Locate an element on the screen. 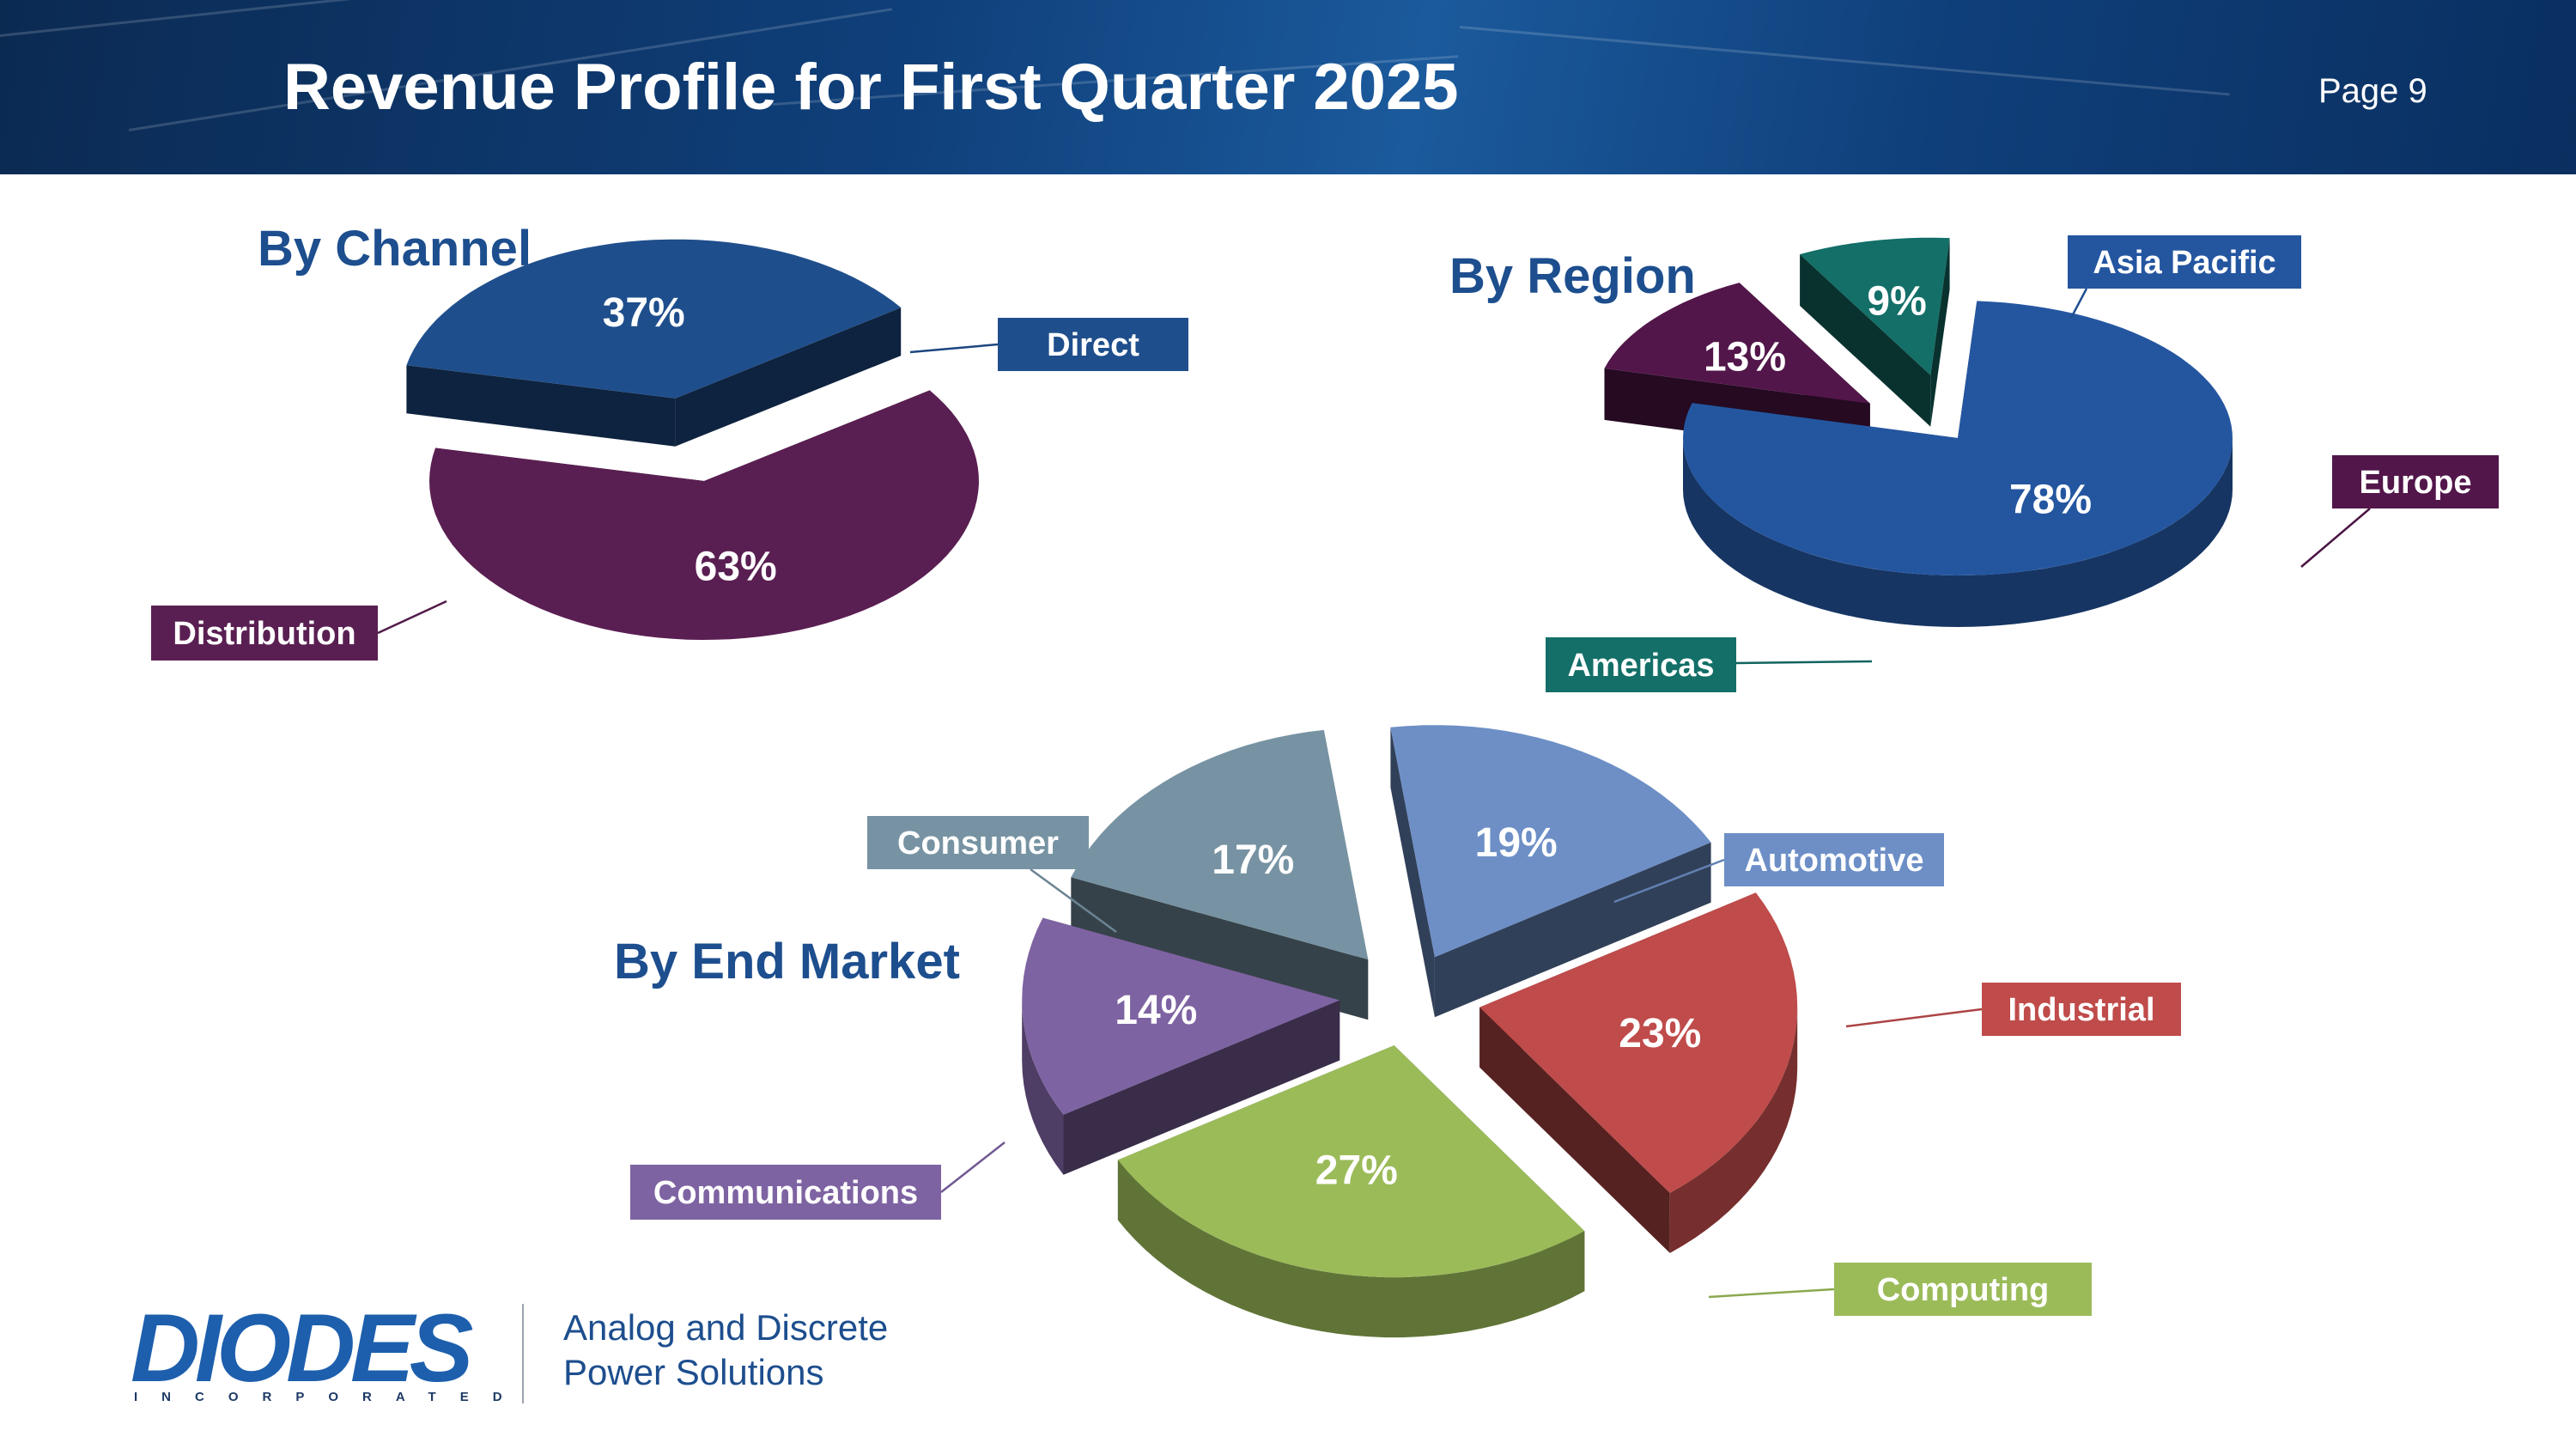 This screenshot has width=2576, height=1449. slice-automotive: 19% is located at coordinates (1550, 871).